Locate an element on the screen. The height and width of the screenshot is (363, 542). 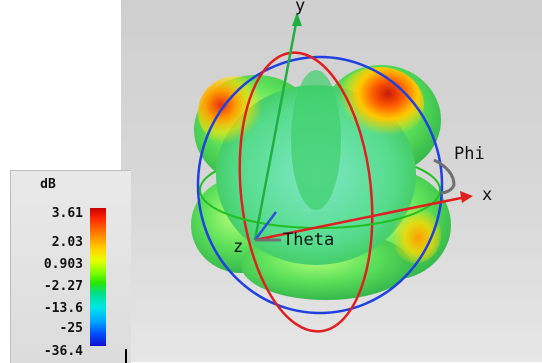
legend-tick: 0.903 is located at coordinates (63, 264).